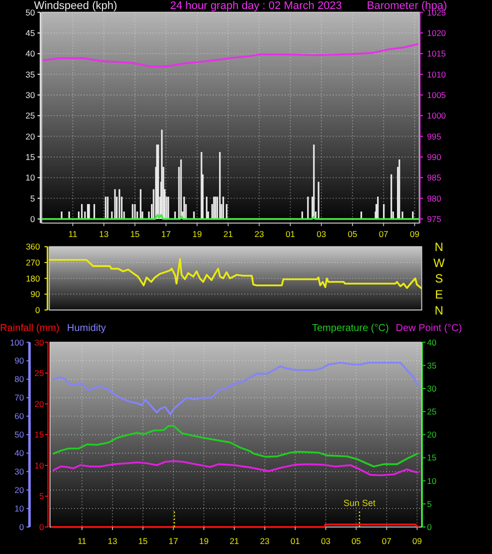 The height and width of the screenshot is (554, 492). I want to click on y3-axis-title: Humidity, so click(86, 328).